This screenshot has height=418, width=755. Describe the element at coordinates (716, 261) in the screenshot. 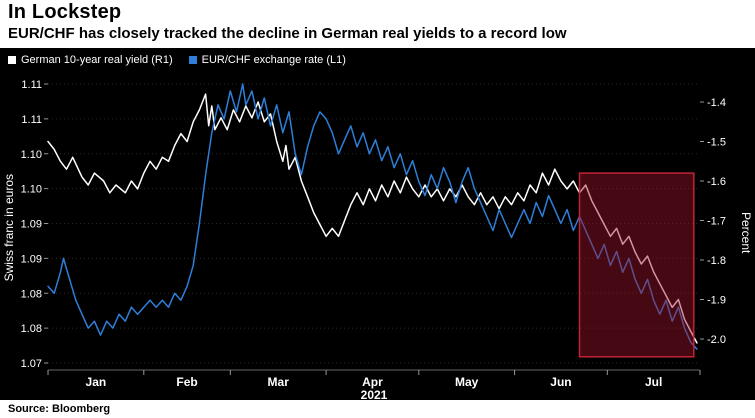

I see `right-axis-tick-label: -1.8` at that location.